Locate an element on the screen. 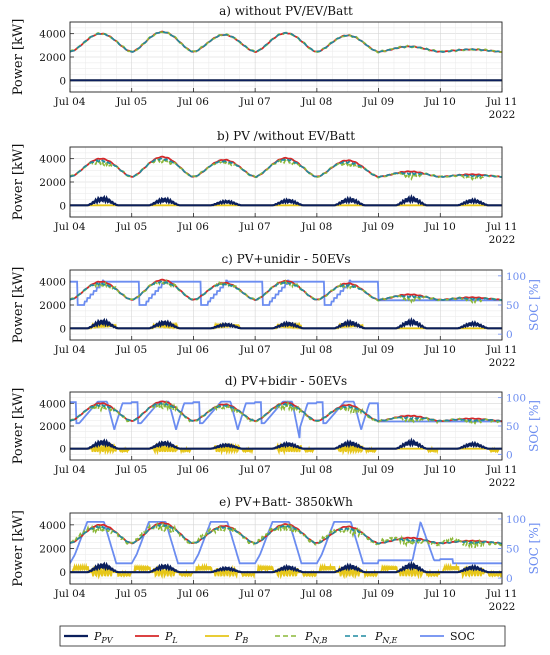 This screenshot has height=655, width=550. legend-label-p_b: PB is located at coordinates (241, 637).